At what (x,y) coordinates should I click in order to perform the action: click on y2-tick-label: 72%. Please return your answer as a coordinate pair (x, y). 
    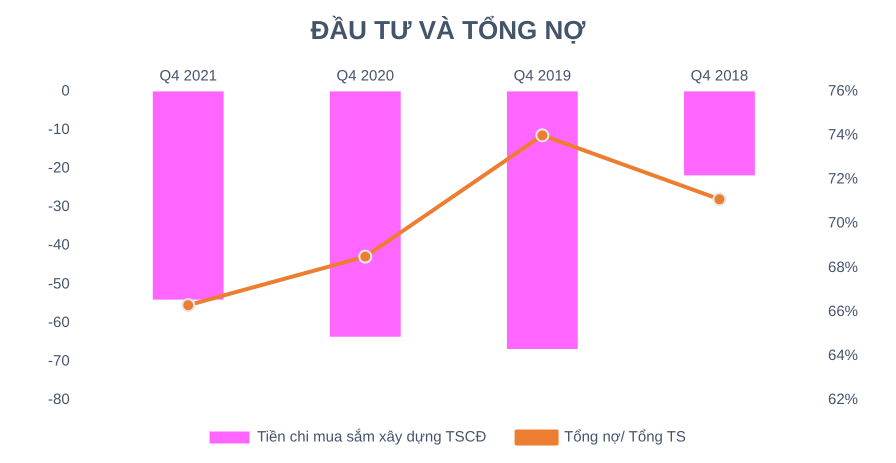
    Looking at the image, I should click on (843, 179).